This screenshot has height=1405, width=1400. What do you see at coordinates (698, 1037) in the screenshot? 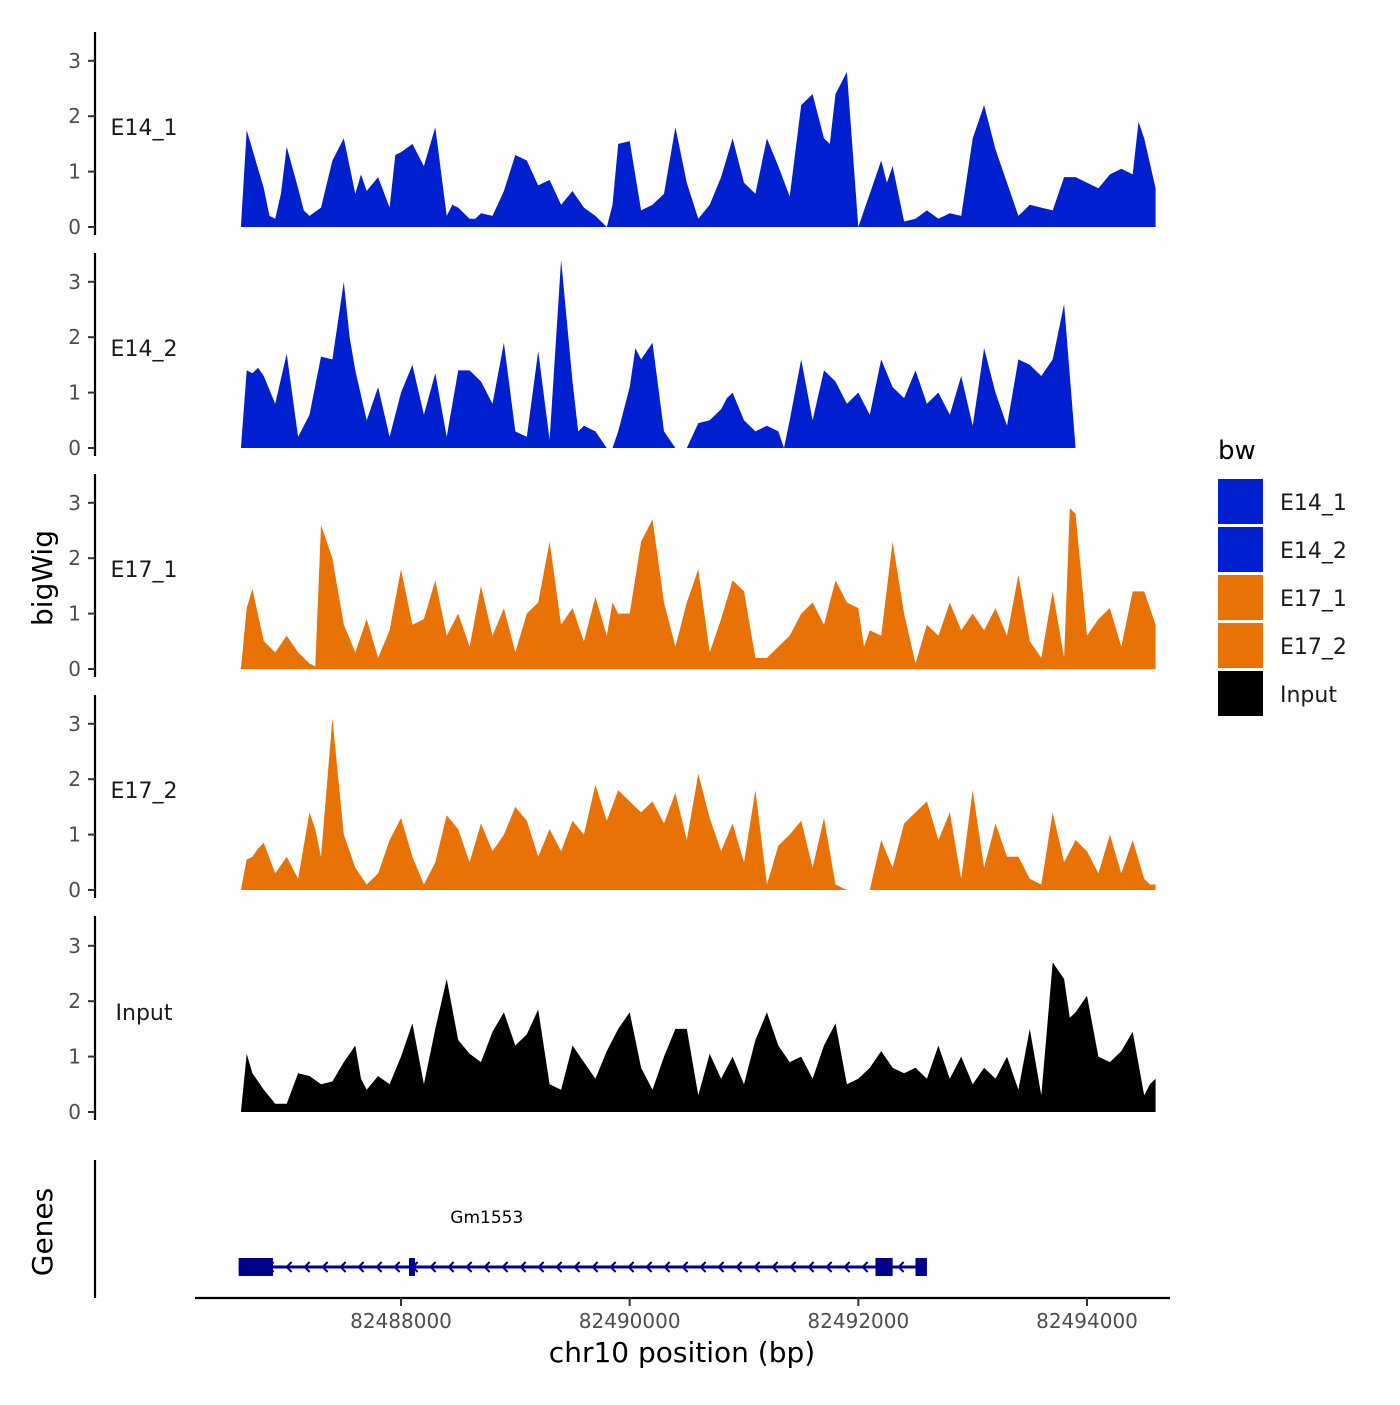
I see `coverage-area-Input` at bounding box center [698, 1037].